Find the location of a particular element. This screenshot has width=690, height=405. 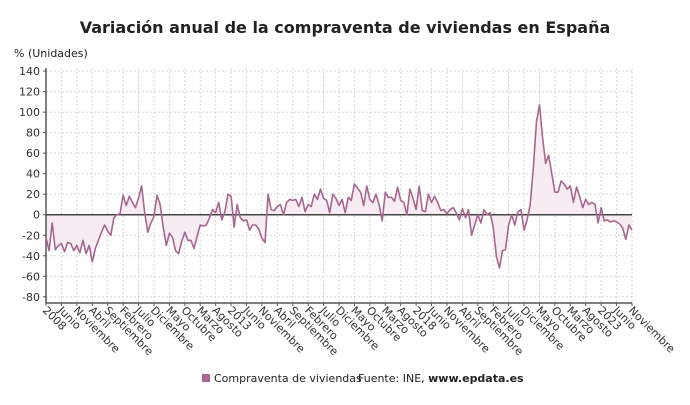

source-label: Fuente: INE, is located at coordinates (393, 378).